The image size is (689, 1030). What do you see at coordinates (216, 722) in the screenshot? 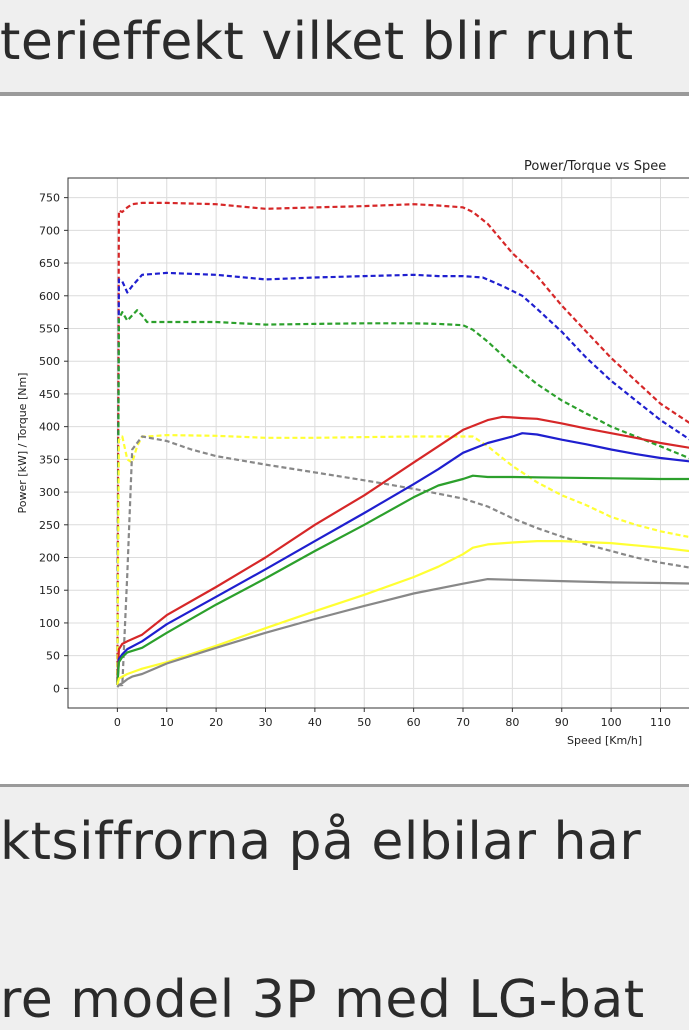
I see `x-tick-label: 20` at bounding box center [216, 722].